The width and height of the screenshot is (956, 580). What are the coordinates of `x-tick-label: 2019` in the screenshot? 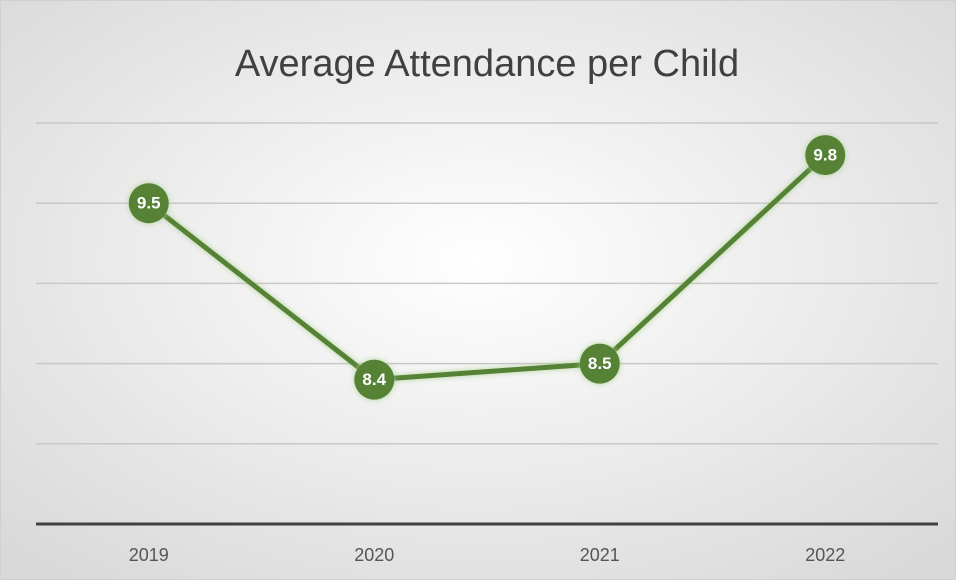 It's located at (149, 555).